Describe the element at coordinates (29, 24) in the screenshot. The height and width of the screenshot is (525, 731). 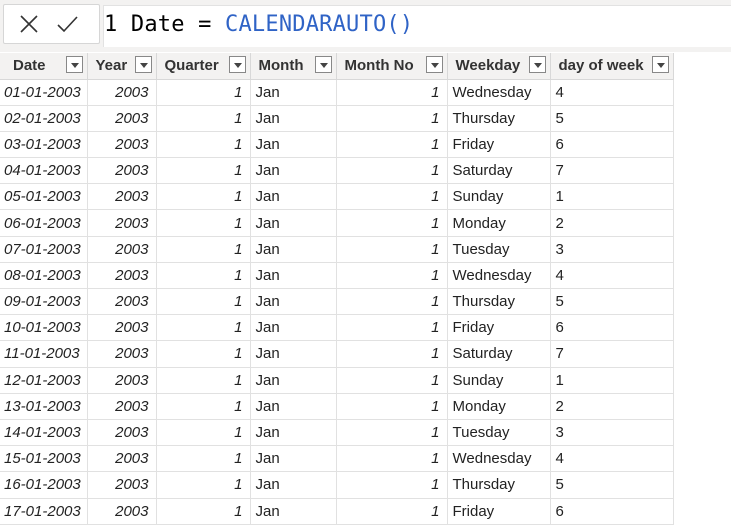
I see `close-icon` at that location.